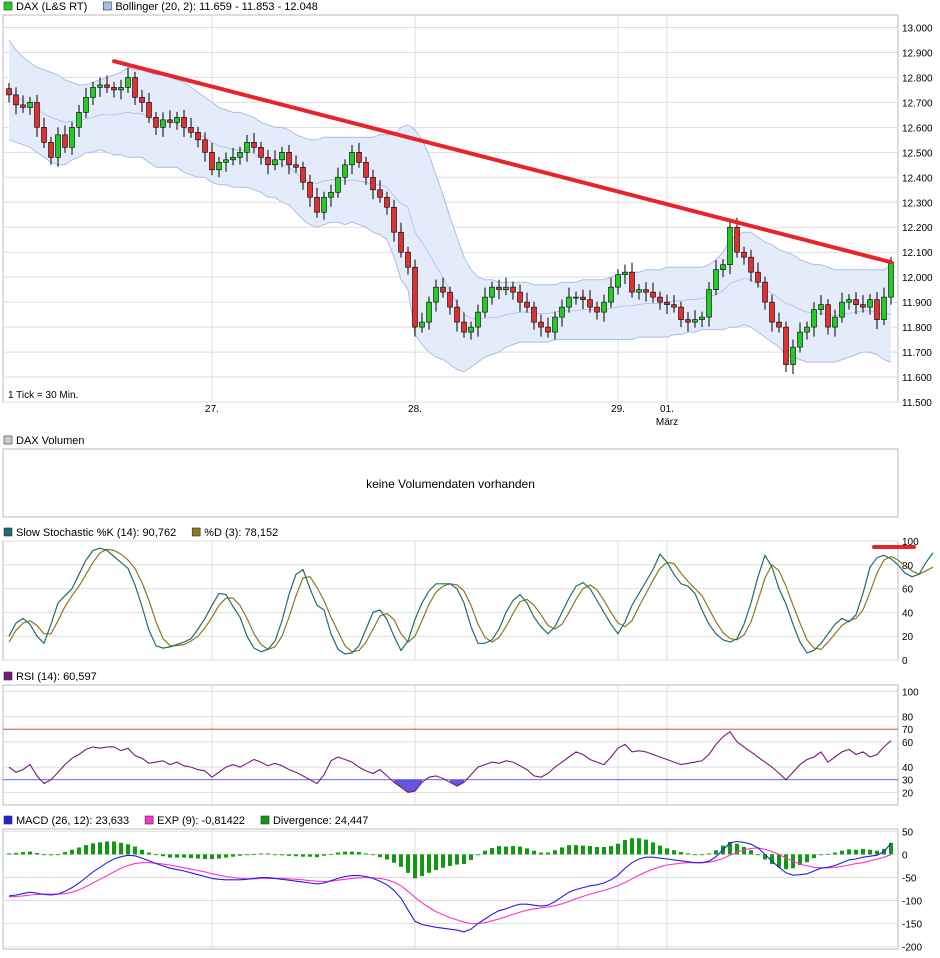  What do you see at coordinates (457, 783) in the screenshot?
I see `rsi-oversold-area` at bounding box center [457, 783].